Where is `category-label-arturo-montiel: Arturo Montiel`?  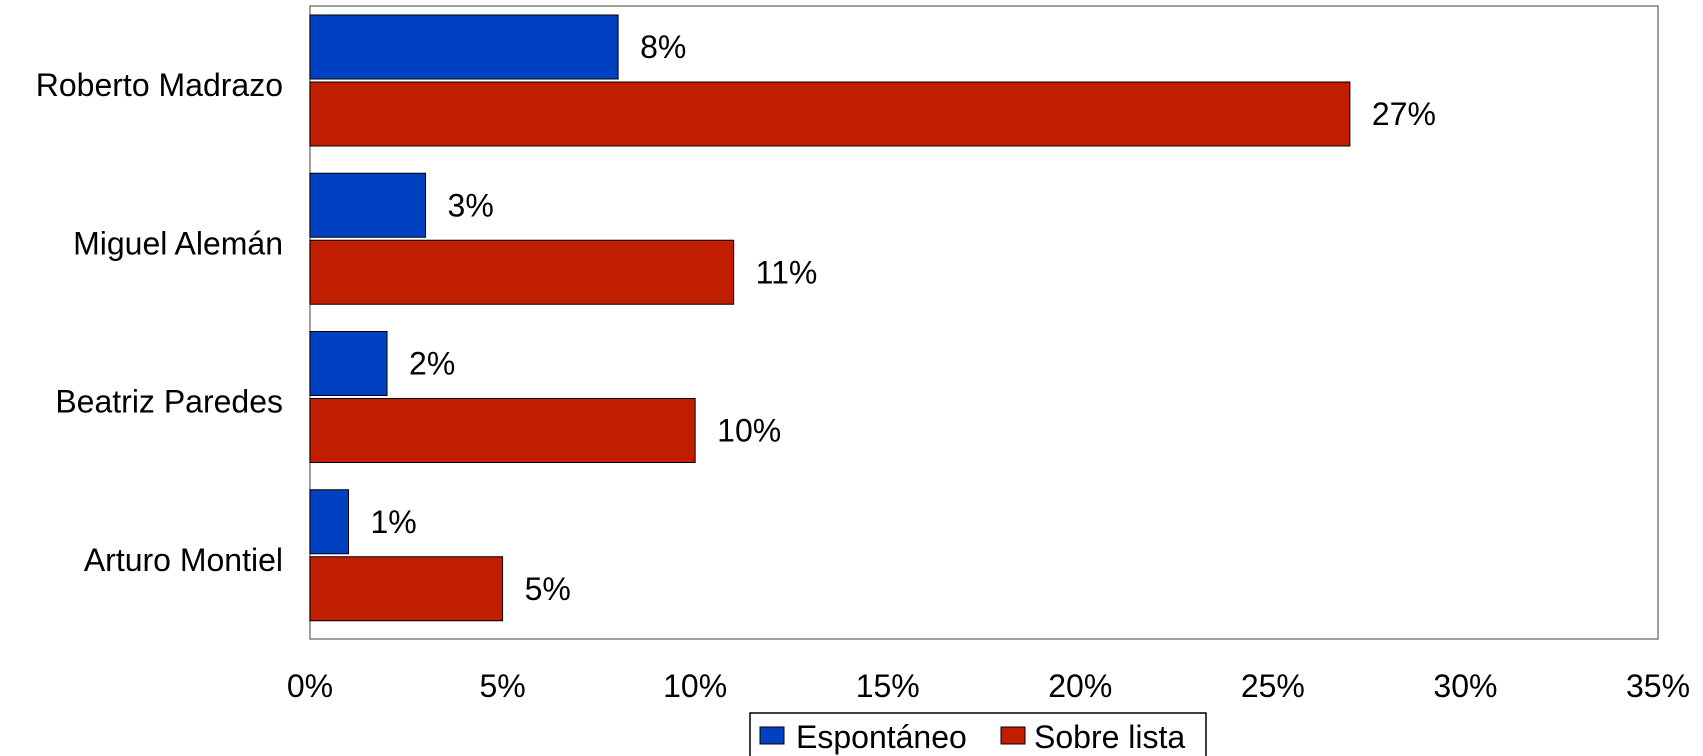
category-label-arturo-montiel: Arturo Montiel is located at coordinates (183, 560).